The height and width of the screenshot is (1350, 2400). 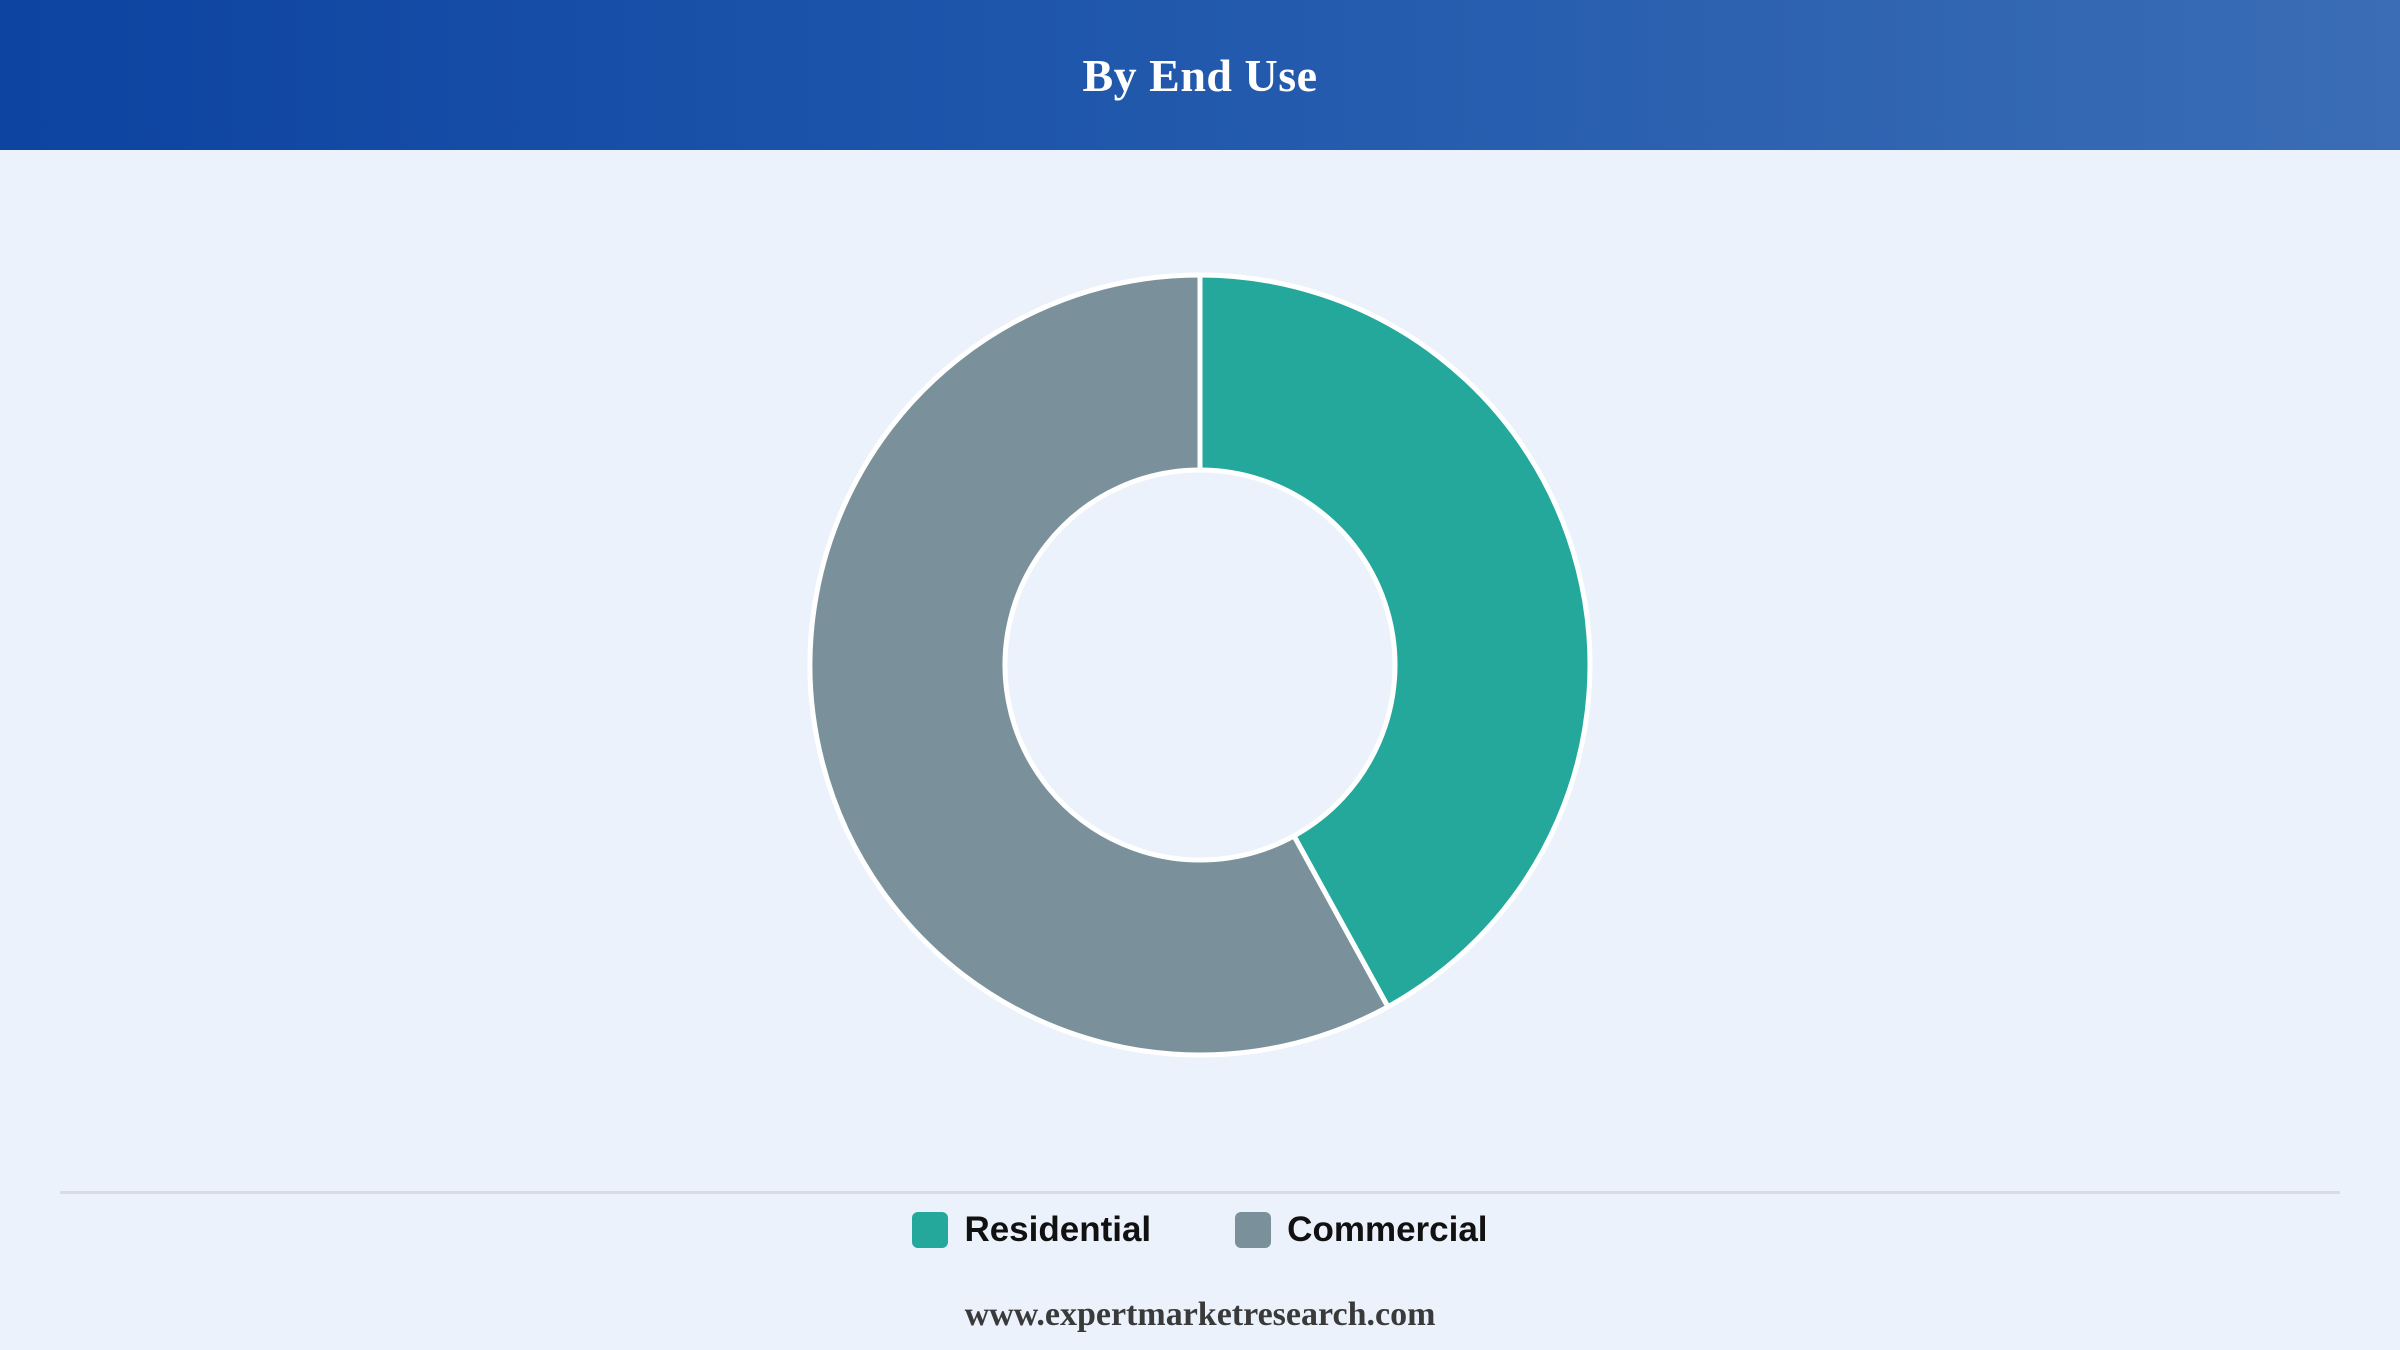 What do you see at coordinates (1387, 1229) in the screenshot?
I see `legend-label-commercial: Commercial` at bounding box center [1387, 1229].